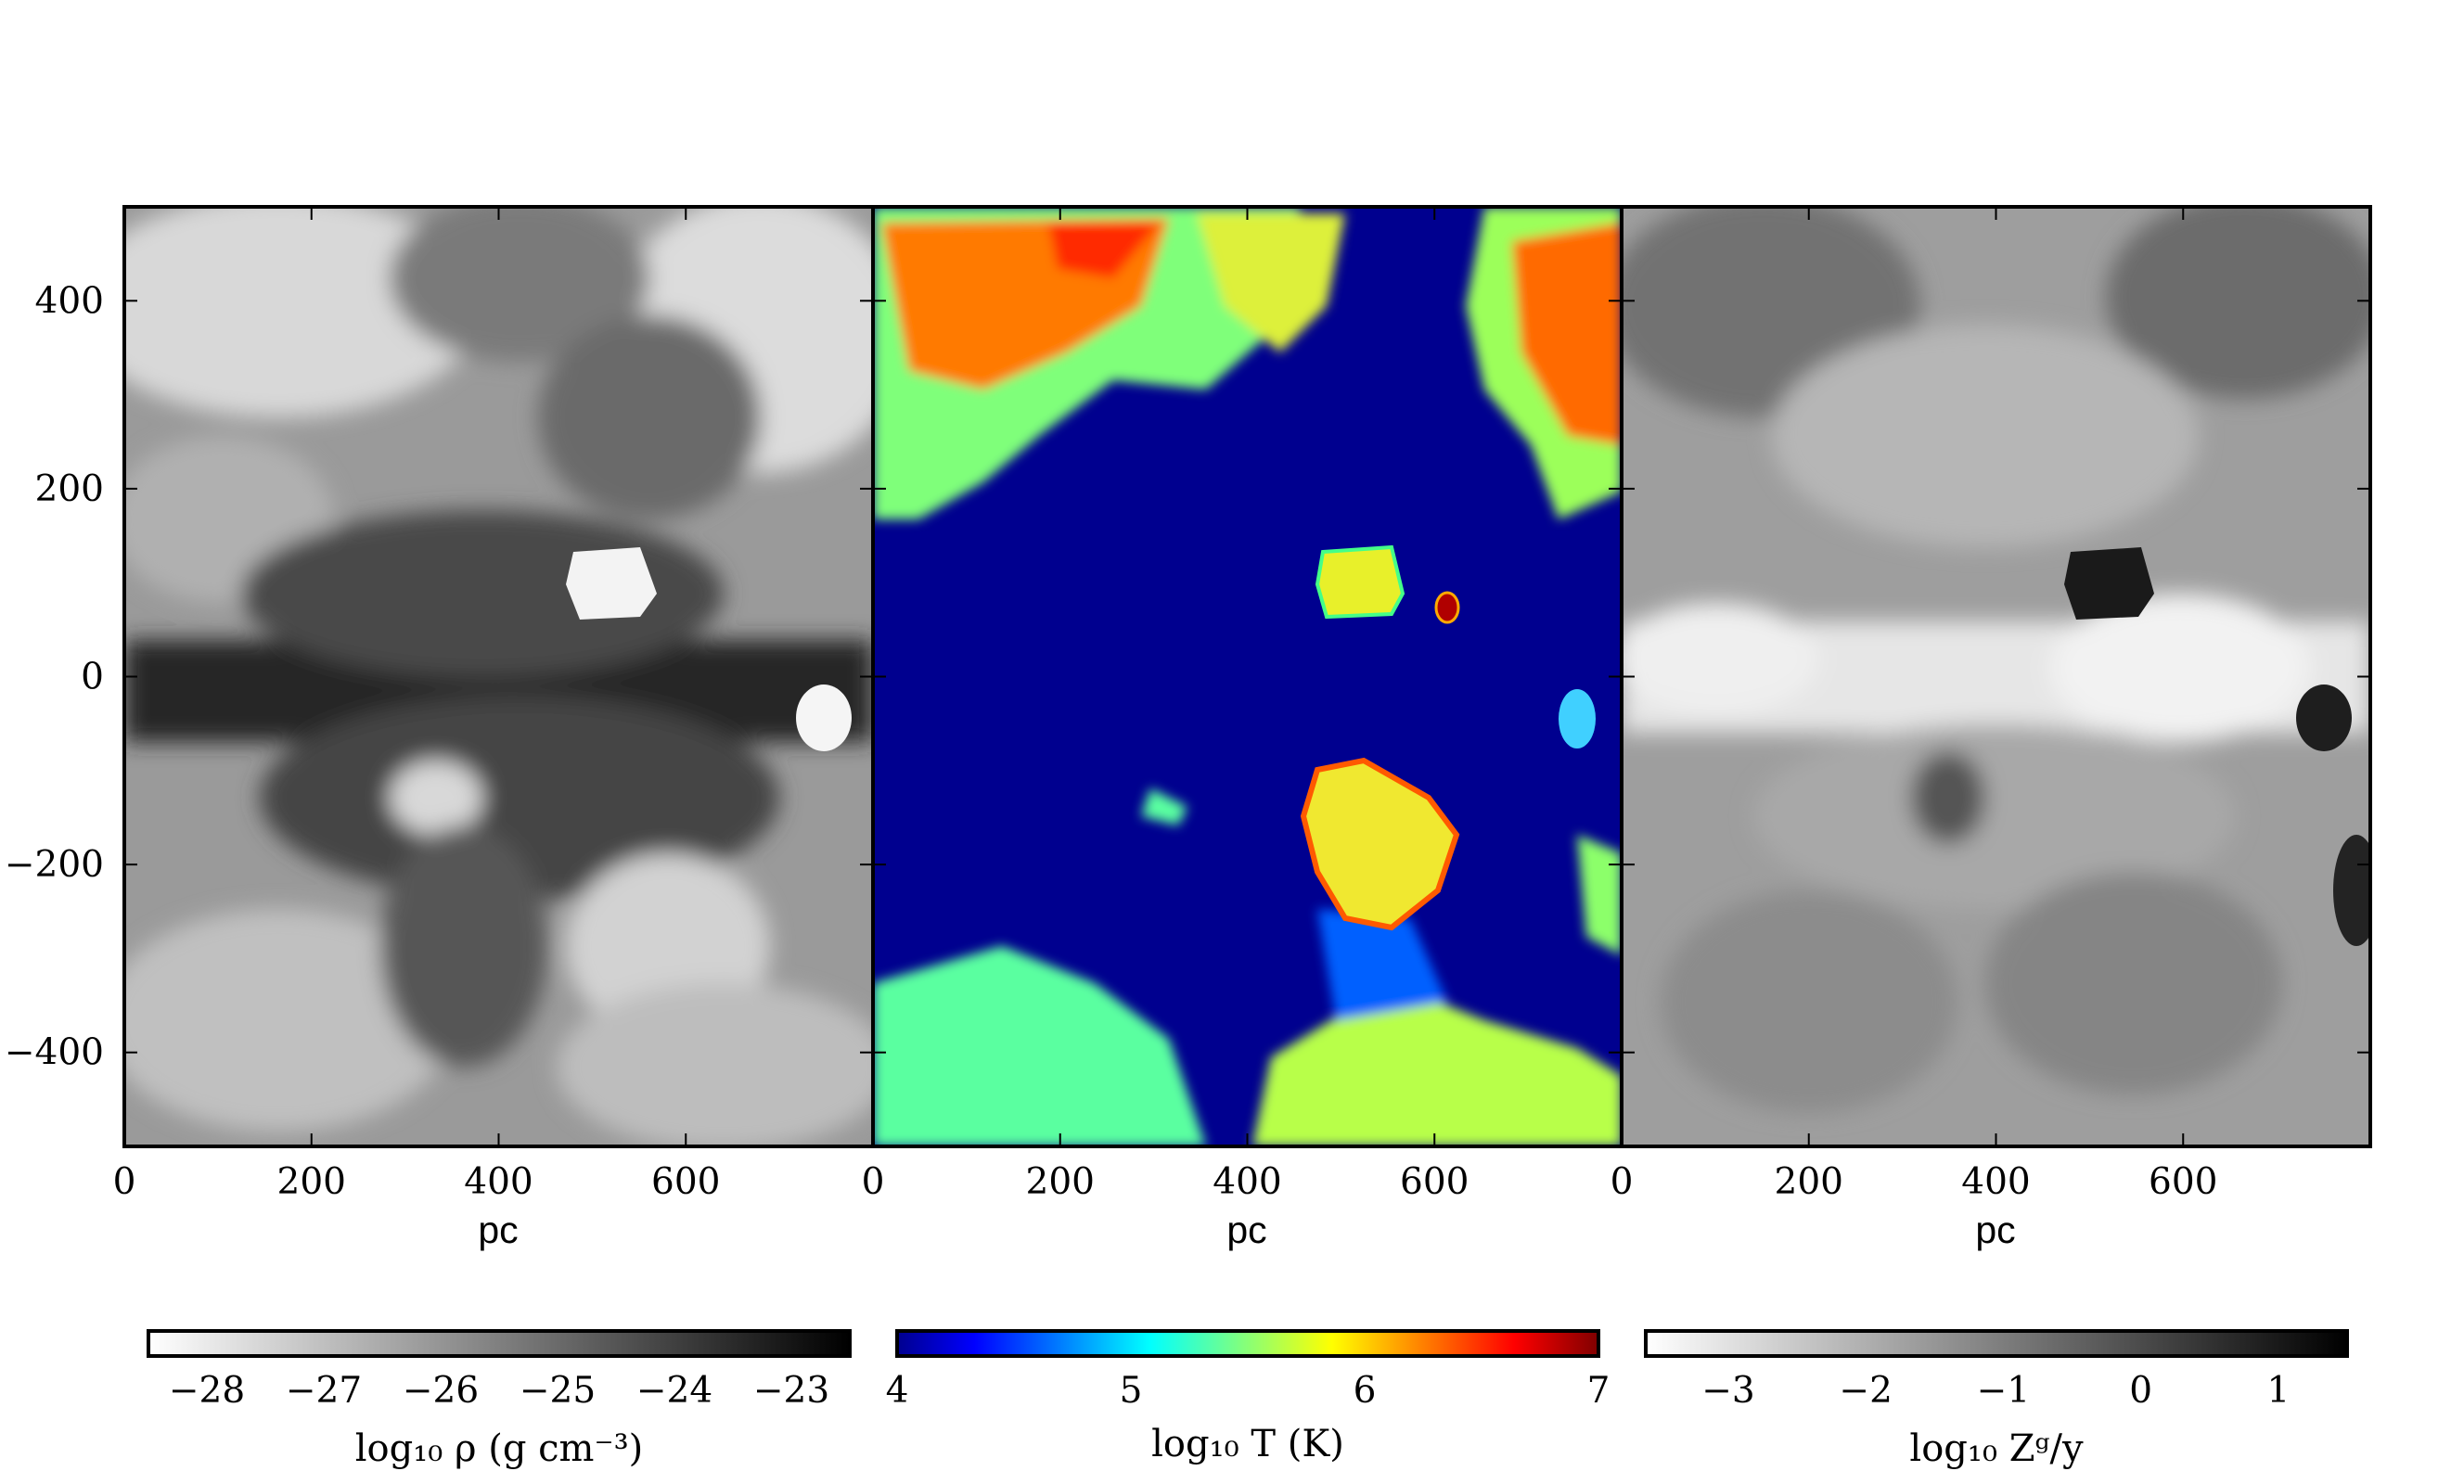 This screenshot has height=1484, width=2464. What do you see at coordinates (558, 1391) in the screenshot?
I see `colorbar-tick-label: −25` at bounding box center [558, 1391].